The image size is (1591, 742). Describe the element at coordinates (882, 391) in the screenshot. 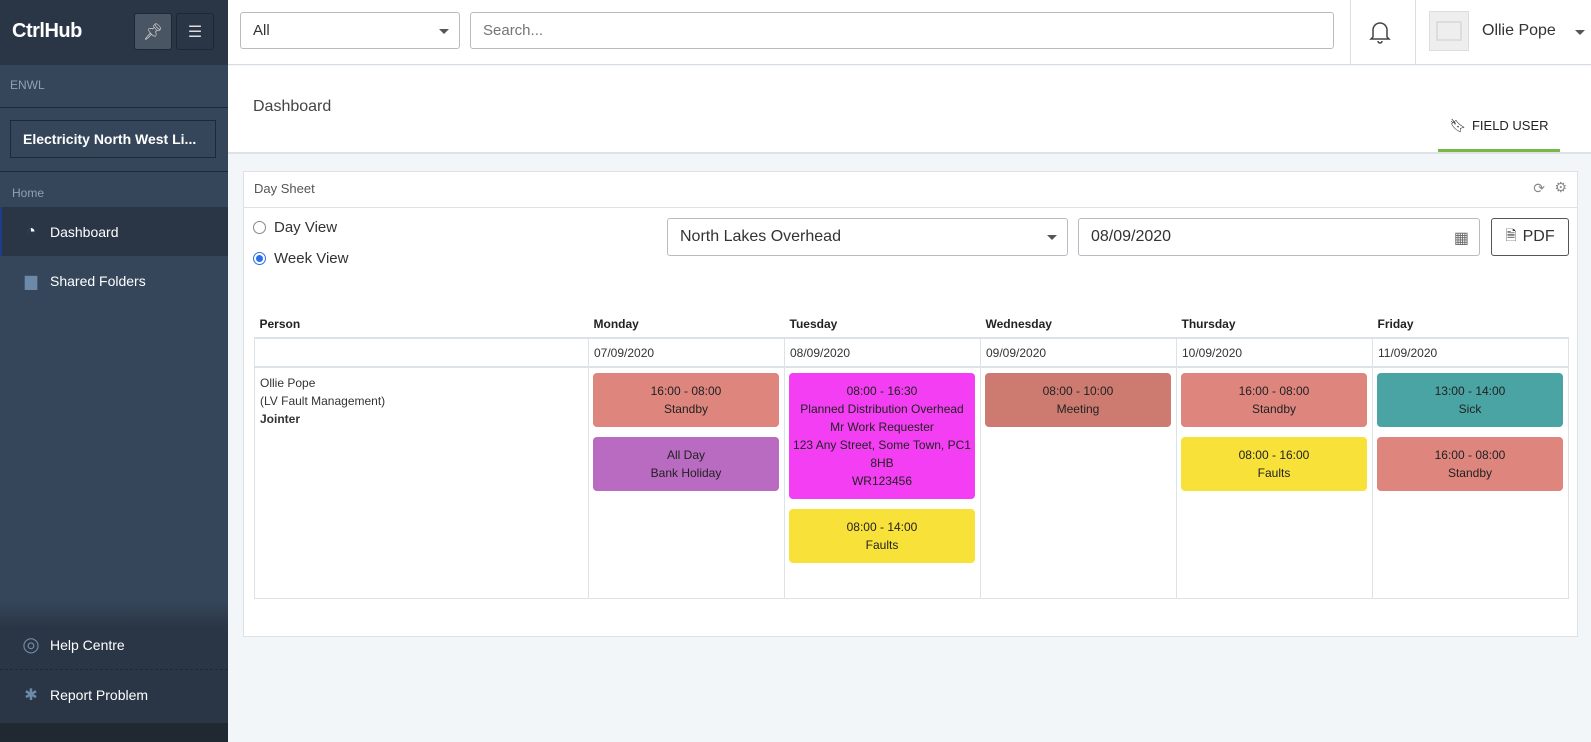

I see `event-line: 08:00 - 16:30` at that location.